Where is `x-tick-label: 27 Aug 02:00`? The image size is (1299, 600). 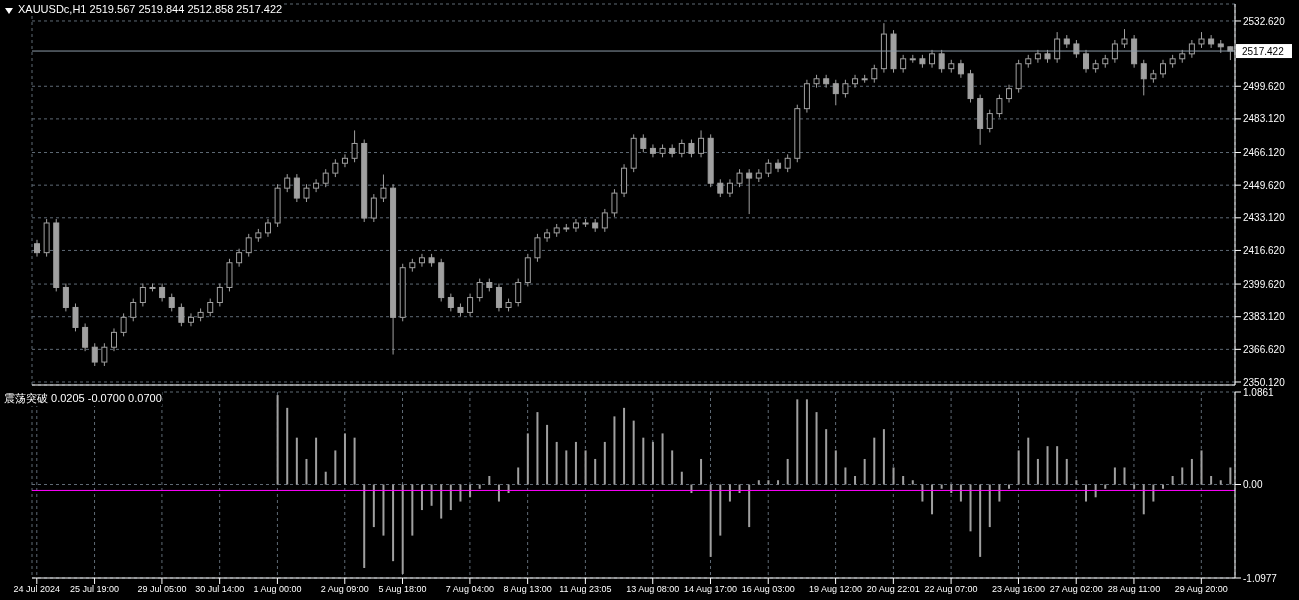
x-tick-label: 27 Aug 02:00 is located at coordinates (1076, 589).